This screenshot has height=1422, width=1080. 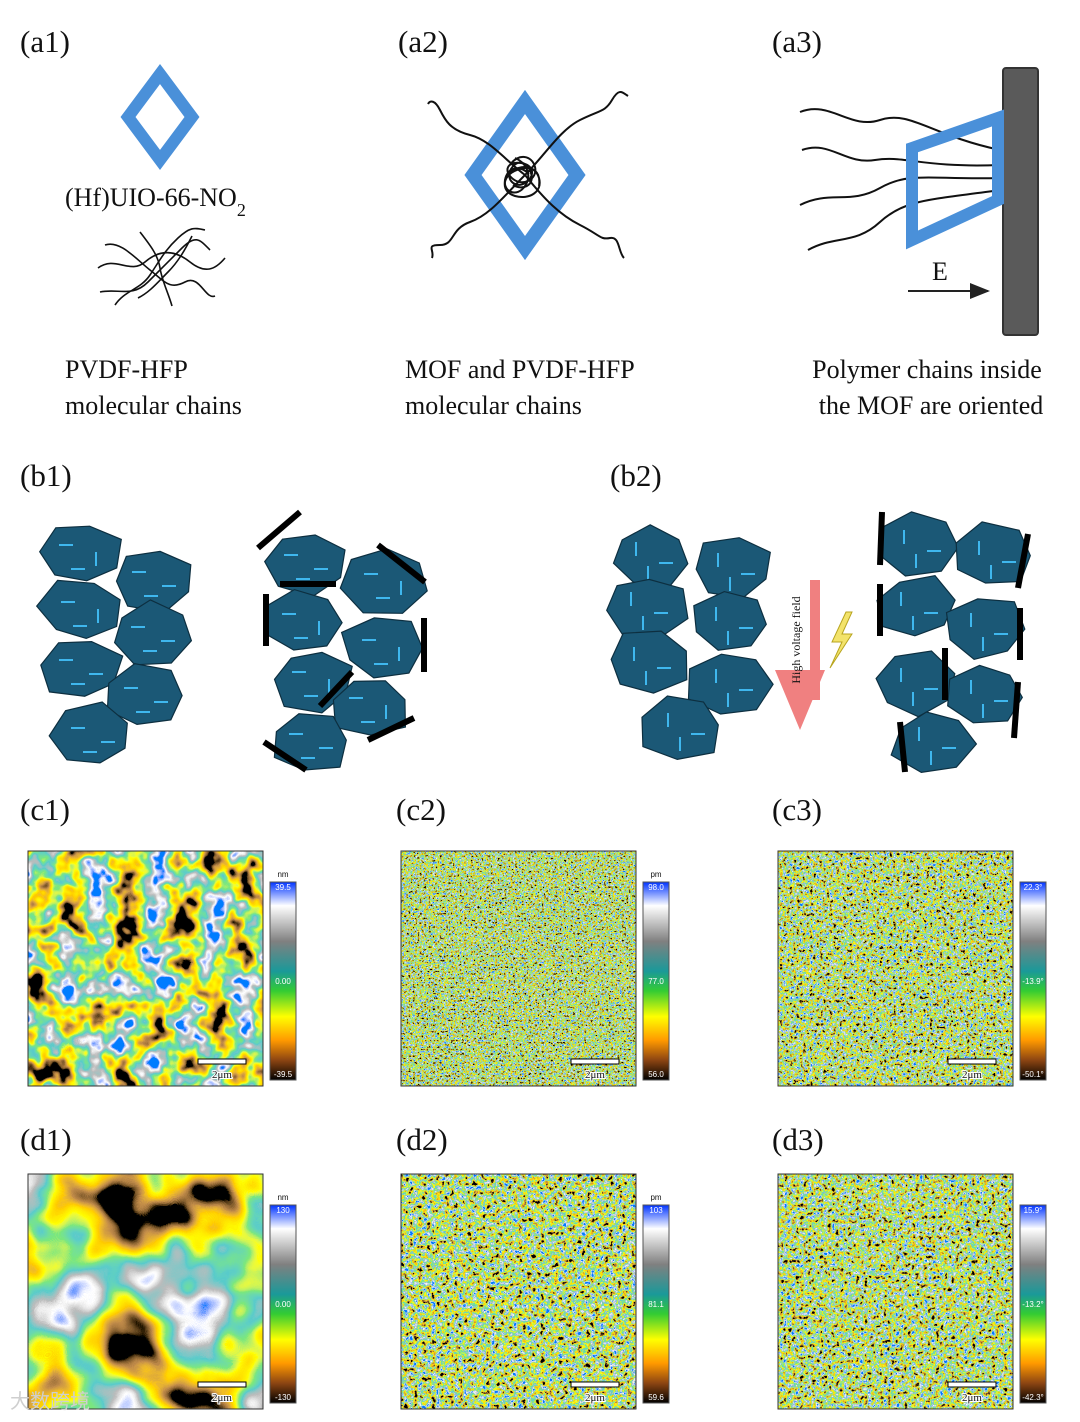 I want to click on colorbar-min: -130, so click(x=283, y=1397).